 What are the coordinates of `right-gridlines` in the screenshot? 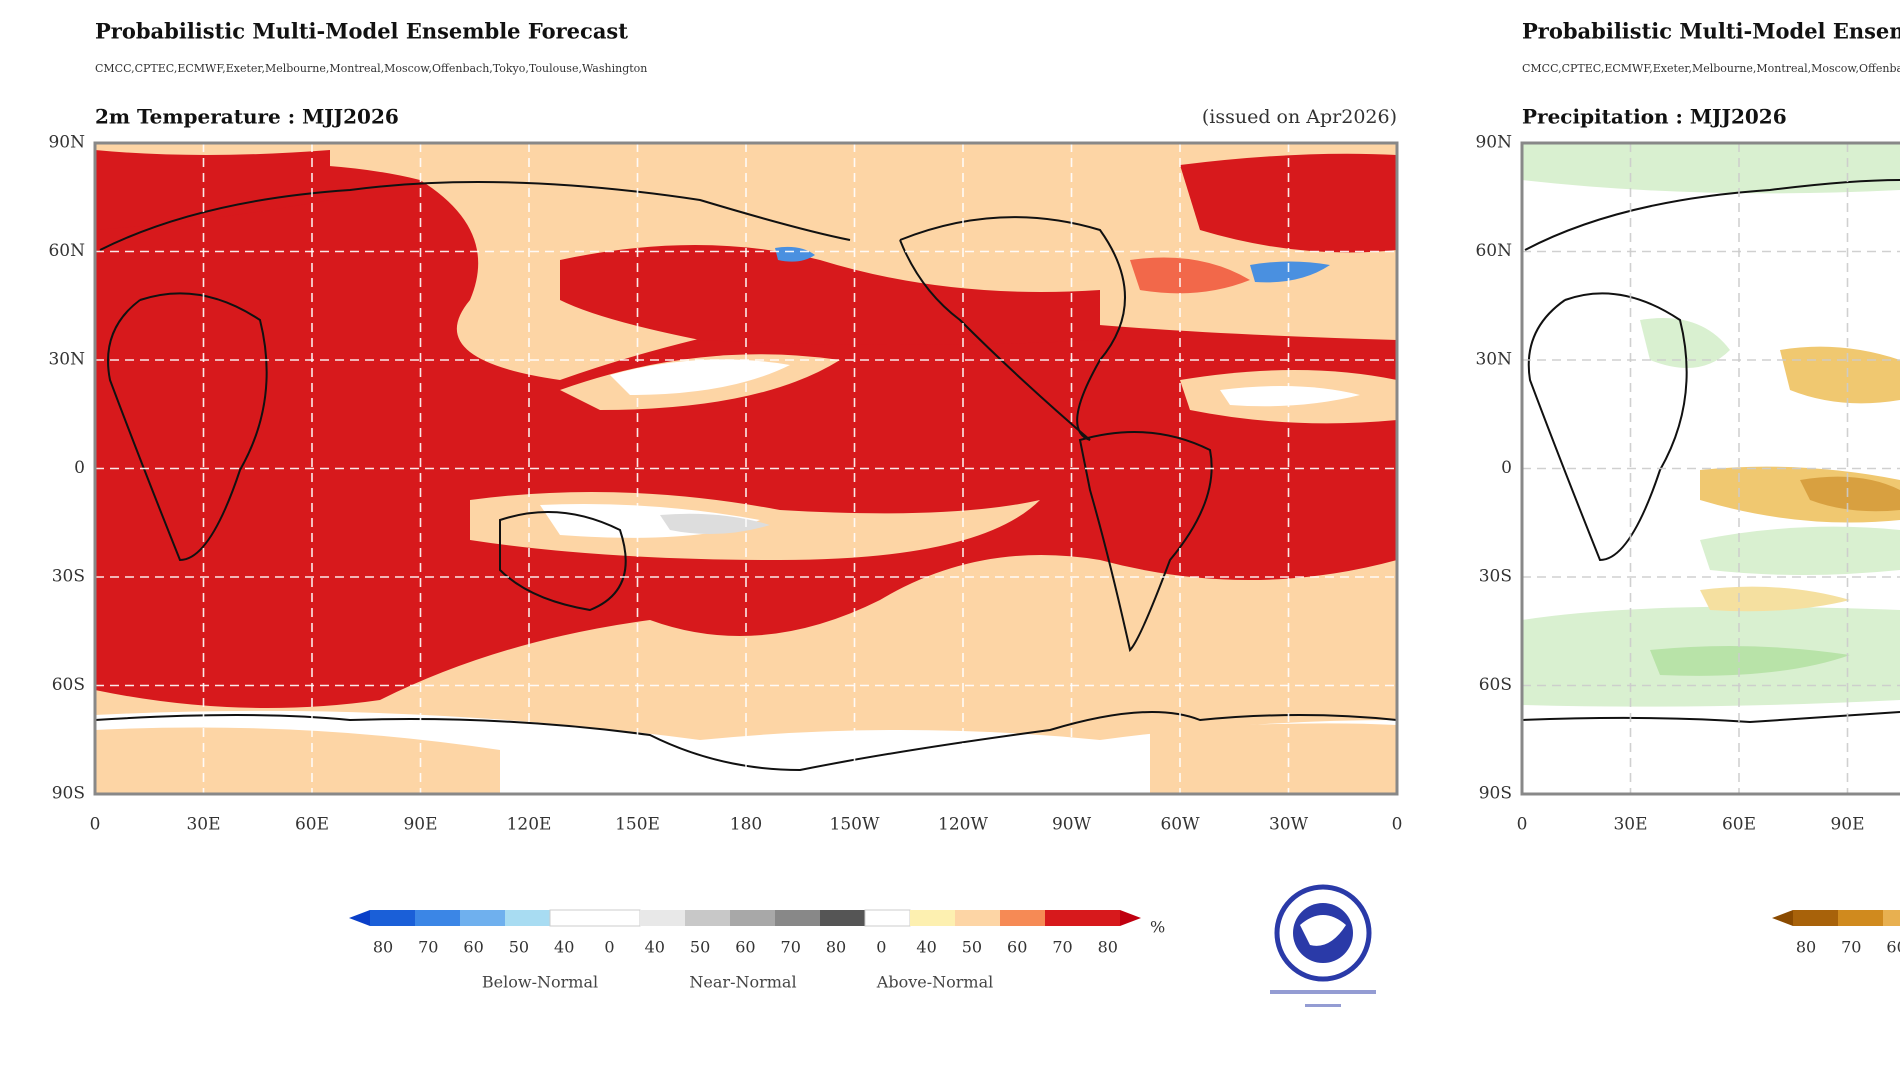 It's located at (1711, 468).